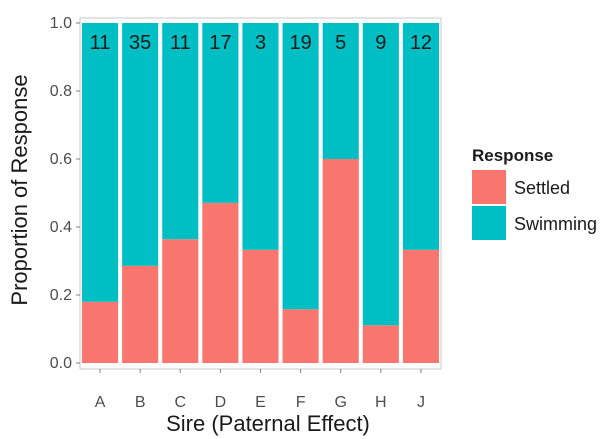  I want to click on bar-settled-c, so click(180, 301).